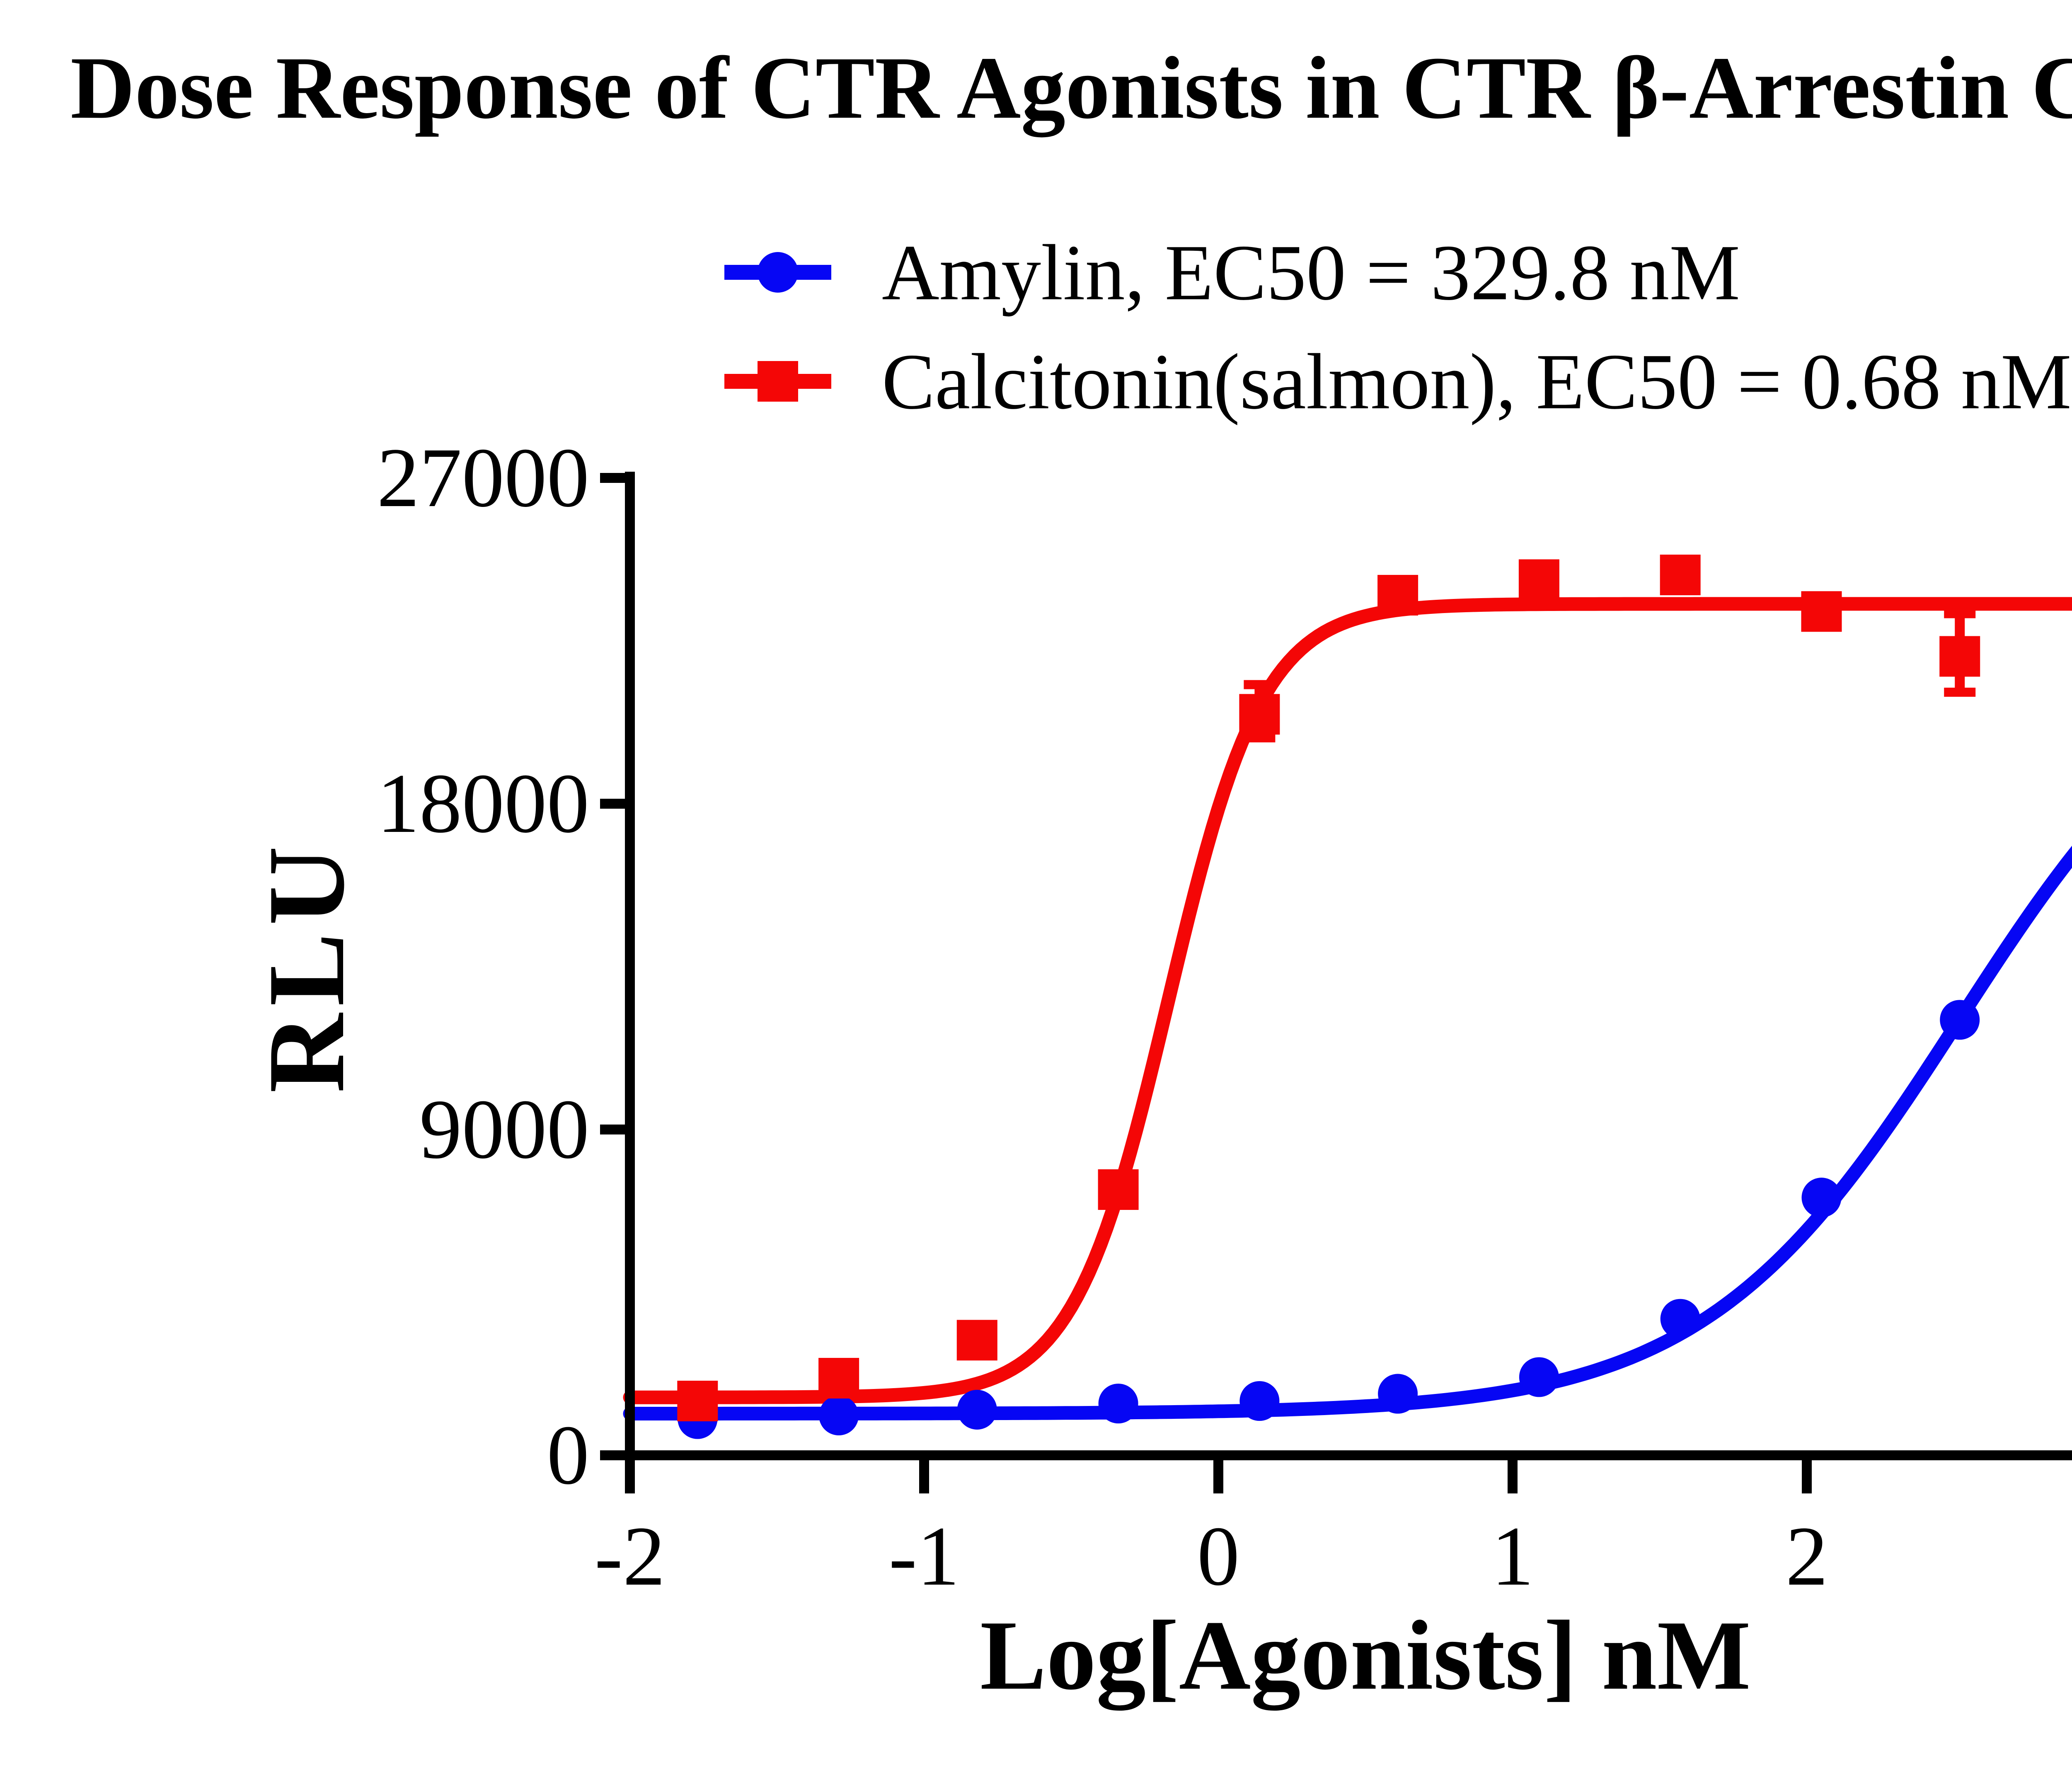 The height and width of the screenshot is (1784, 2072). I want to click on legend-label-amylin: Amylin, EC50 = 329.8 nM, so click(1311, 272).